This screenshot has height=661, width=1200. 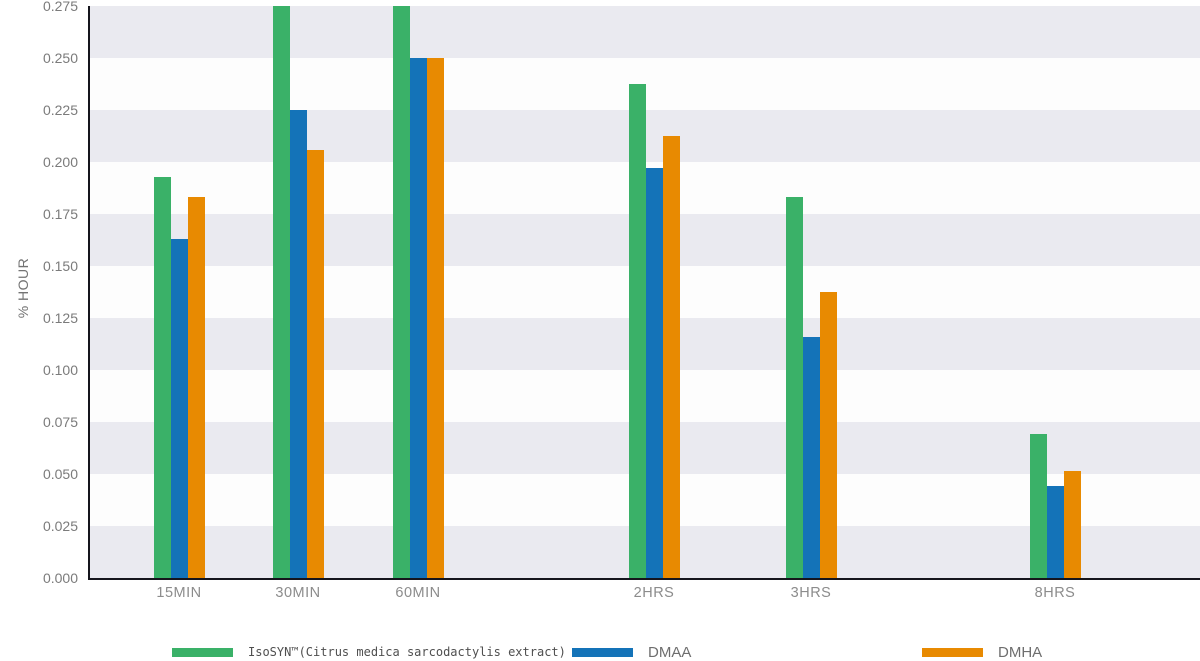 I want to click on bar-group-30min, so click(x=298, y=292).